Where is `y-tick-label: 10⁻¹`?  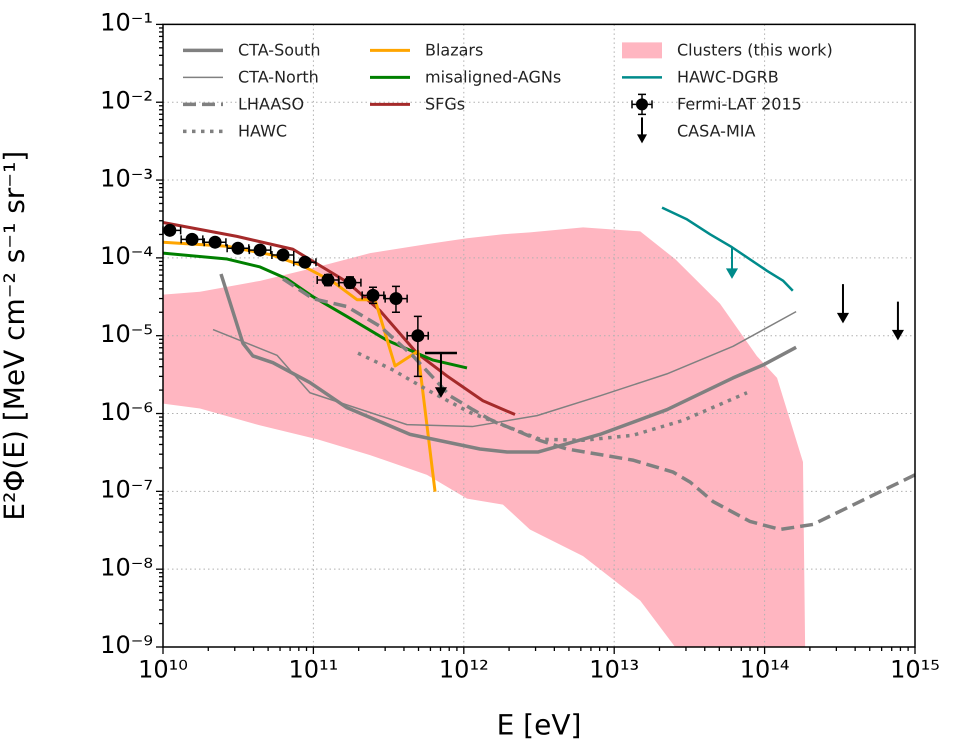 y-tick-label: 10⁻¹ is located at coordinates (126, 22).